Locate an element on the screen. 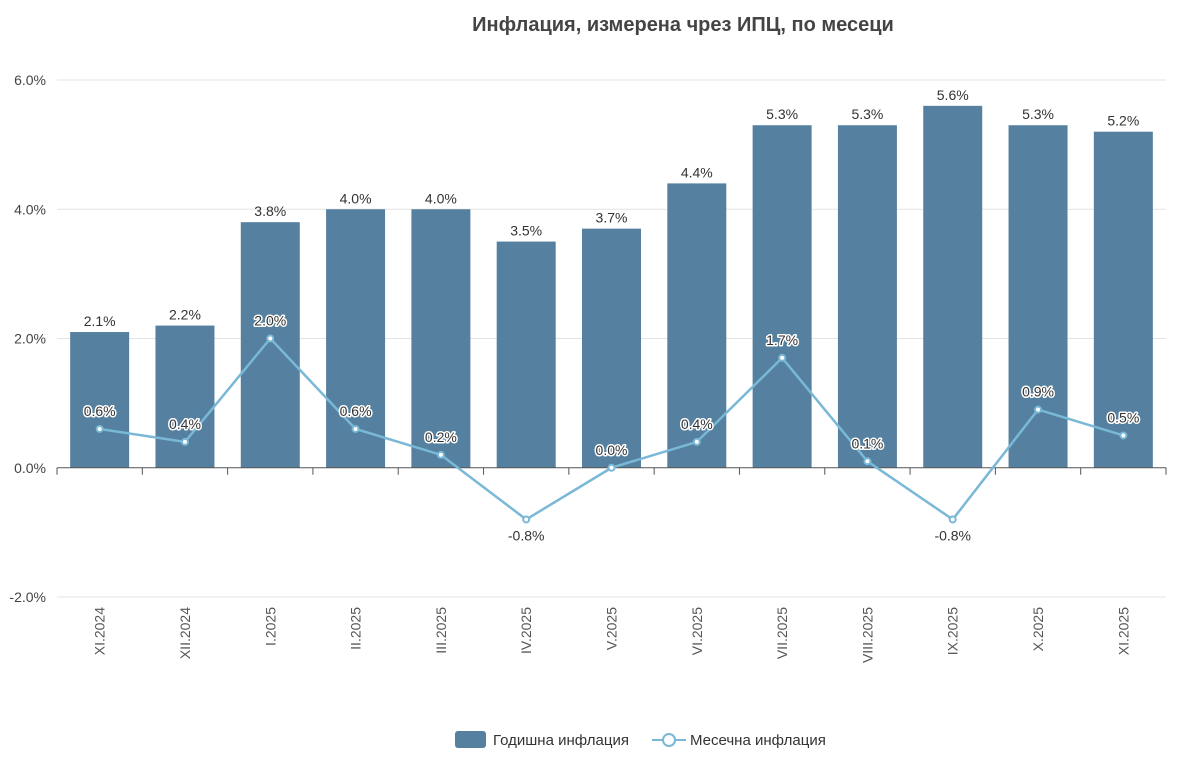 This screenshot has height=771, width=1199. monthly-point-label: 0.1% is located at coordinates (867, 443).